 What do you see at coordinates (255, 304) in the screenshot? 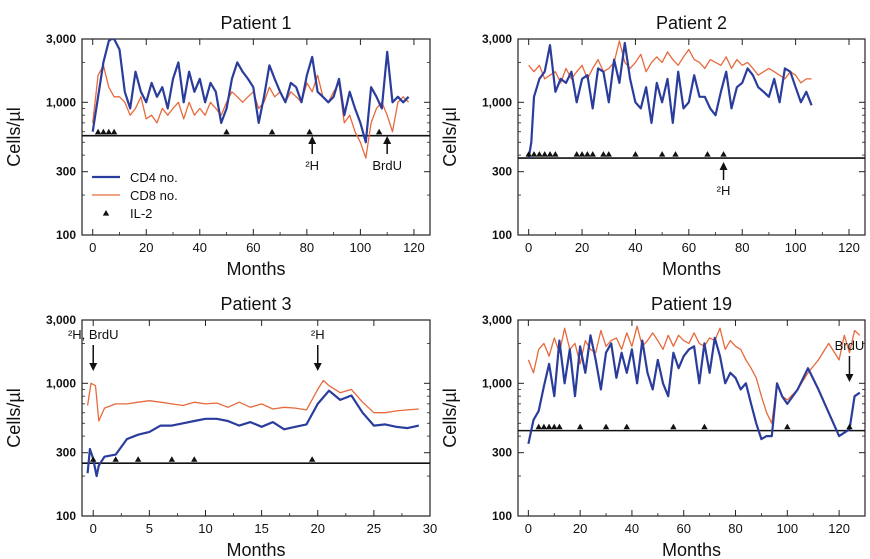
I see `chart-title: Patient 3` at bounding box center [255, 304].